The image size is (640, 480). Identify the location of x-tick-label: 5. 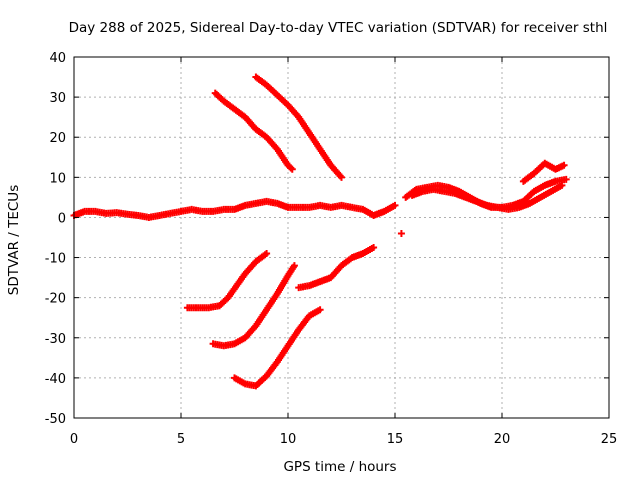
(181, 439).